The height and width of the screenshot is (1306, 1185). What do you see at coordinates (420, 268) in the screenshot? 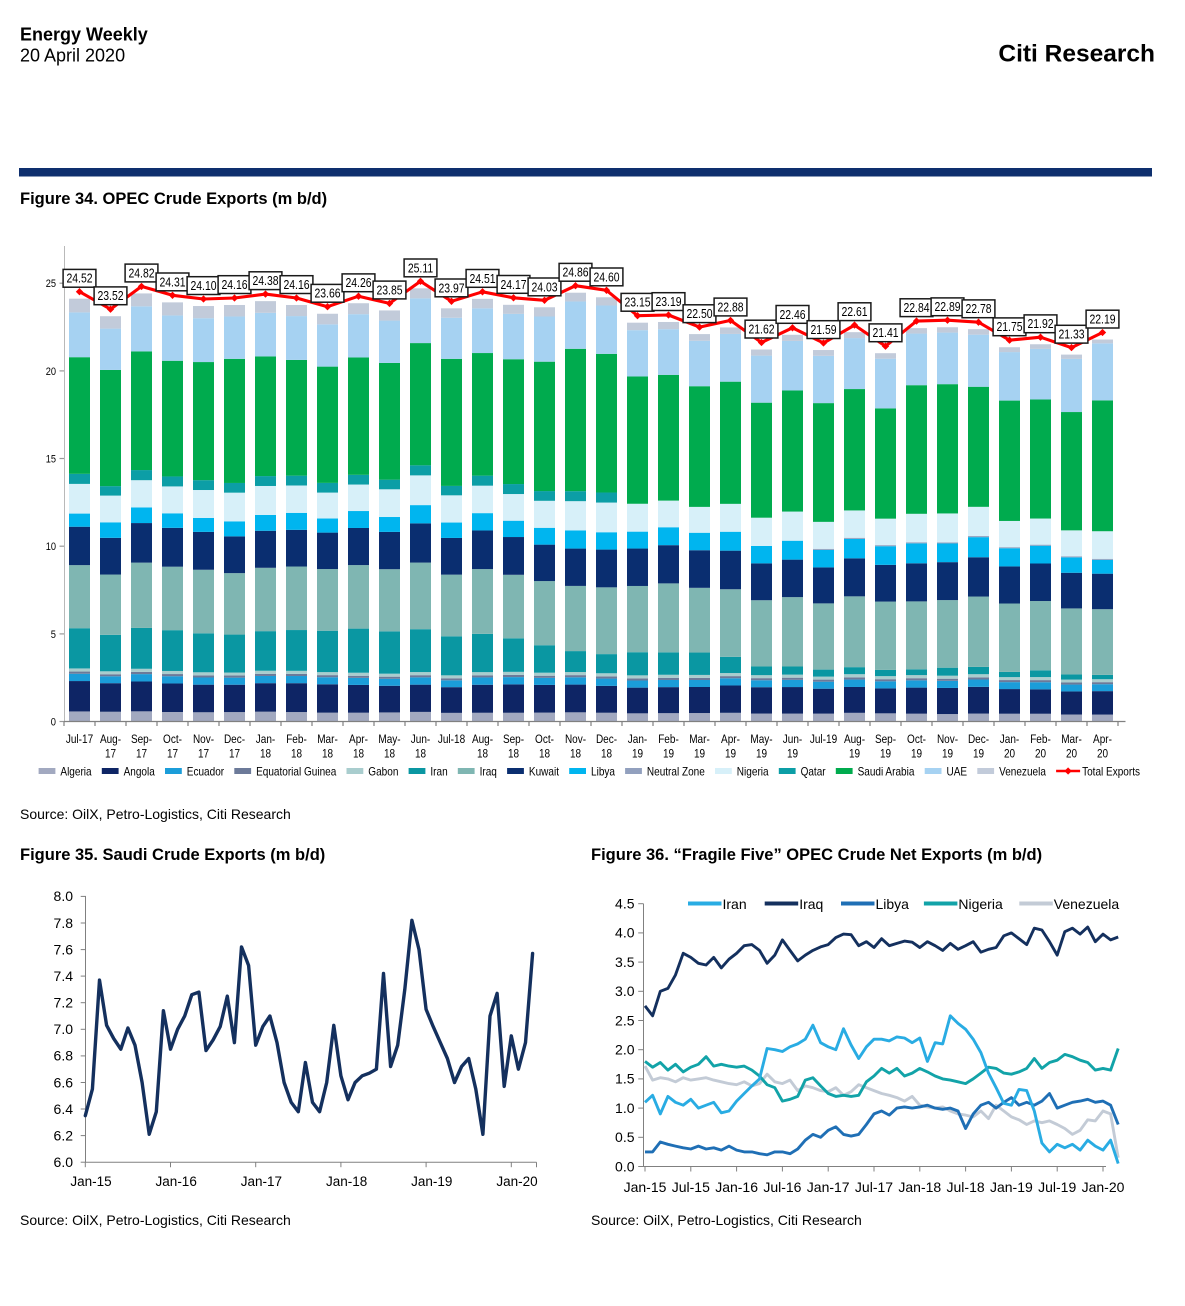
I see `svg-text: 25.11` at bounding box center [420, 268].